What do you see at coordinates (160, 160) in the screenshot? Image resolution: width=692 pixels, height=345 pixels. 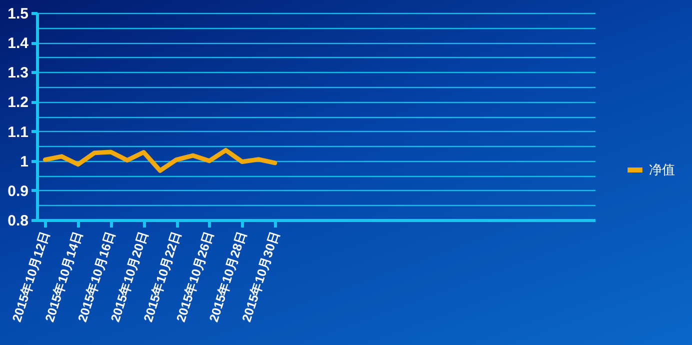 I see `line-series` at bounding box center [160, 160].